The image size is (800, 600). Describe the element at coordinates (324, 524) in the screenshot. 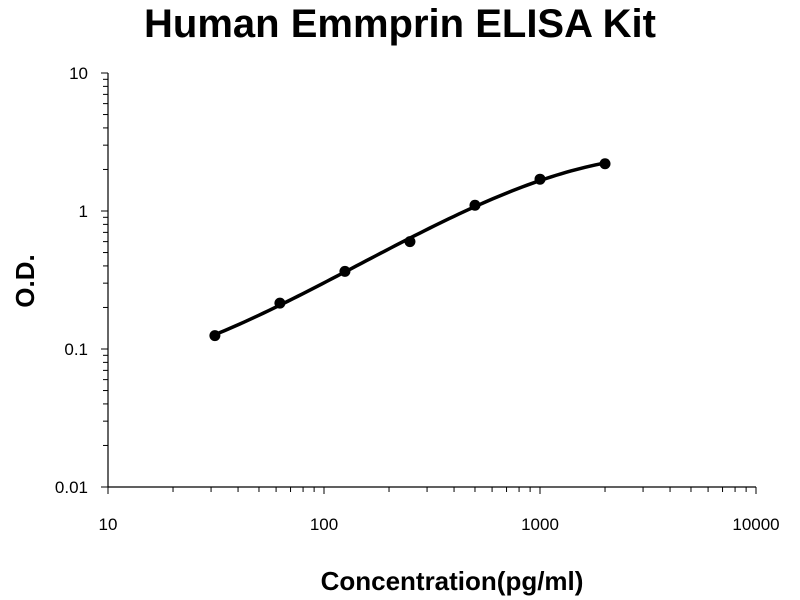

I see `x-tick-label: 100` at that location.